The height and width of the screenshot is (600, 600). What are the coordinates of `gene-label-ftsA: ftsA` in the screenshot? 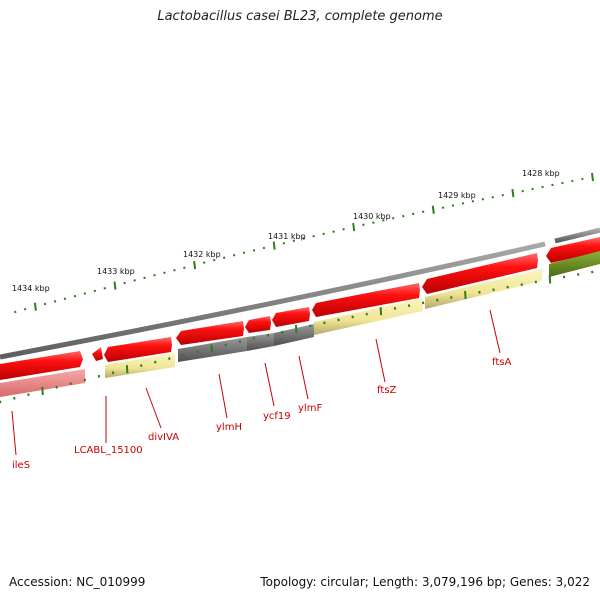 It's located at (501, 362).